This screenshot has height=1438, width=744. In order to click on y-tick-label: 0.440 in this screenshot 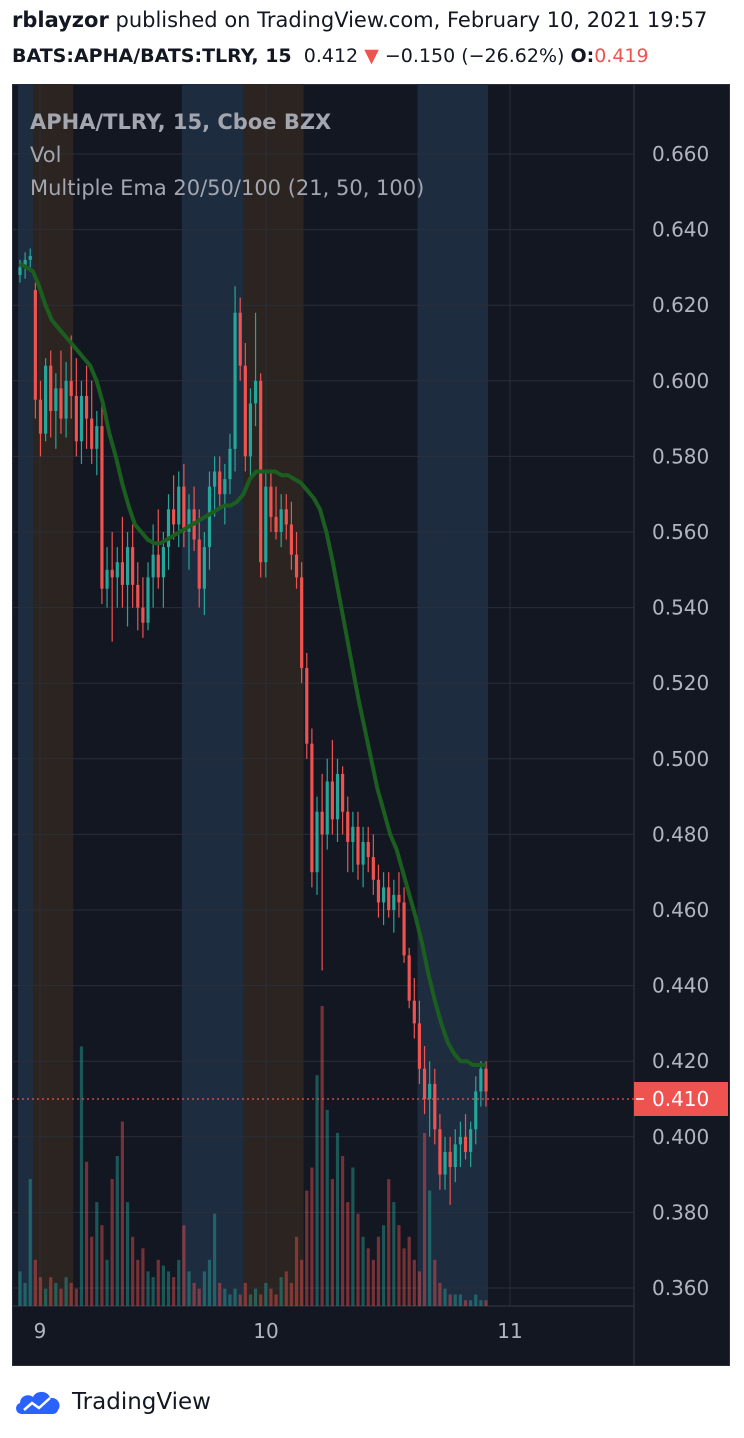, I will do `click(680, 986)`.